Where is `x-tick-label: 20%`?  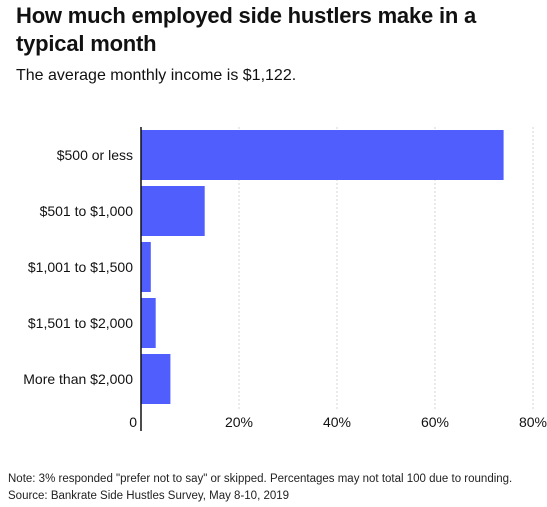
x-tick-label: 20% is located at coordinates (239, 422).